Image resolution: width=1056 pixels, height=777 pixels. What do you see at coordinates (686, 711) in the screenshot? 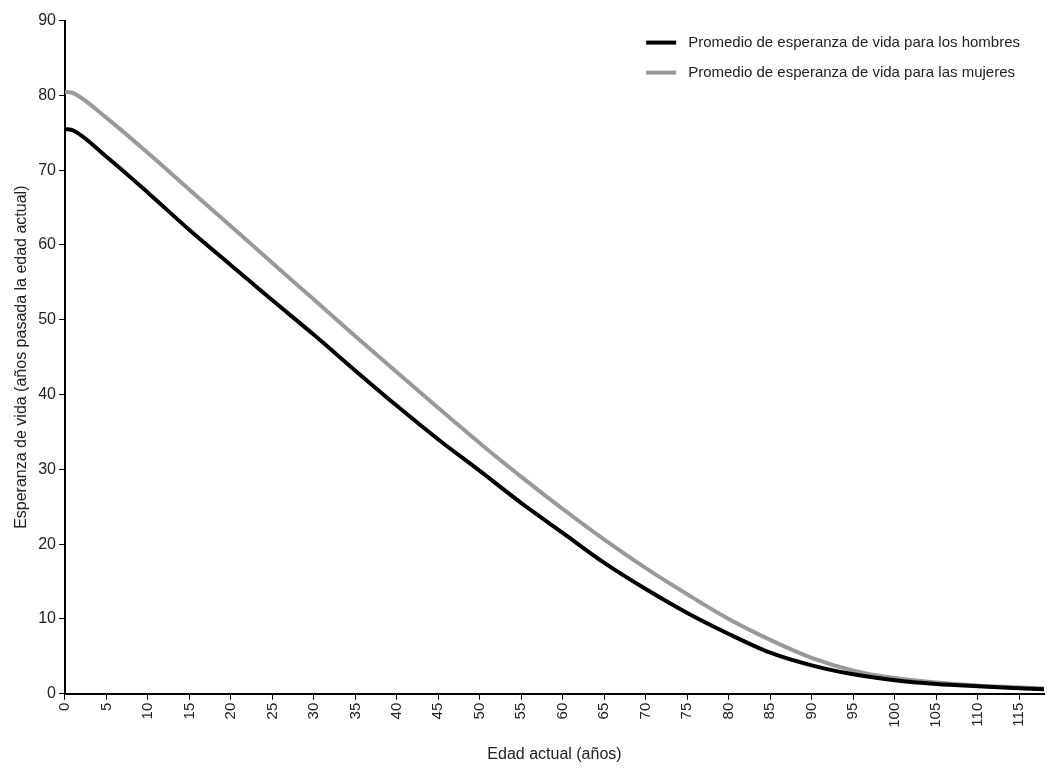
I see `x-tick-label: 75` at bounding box center [686, 711].